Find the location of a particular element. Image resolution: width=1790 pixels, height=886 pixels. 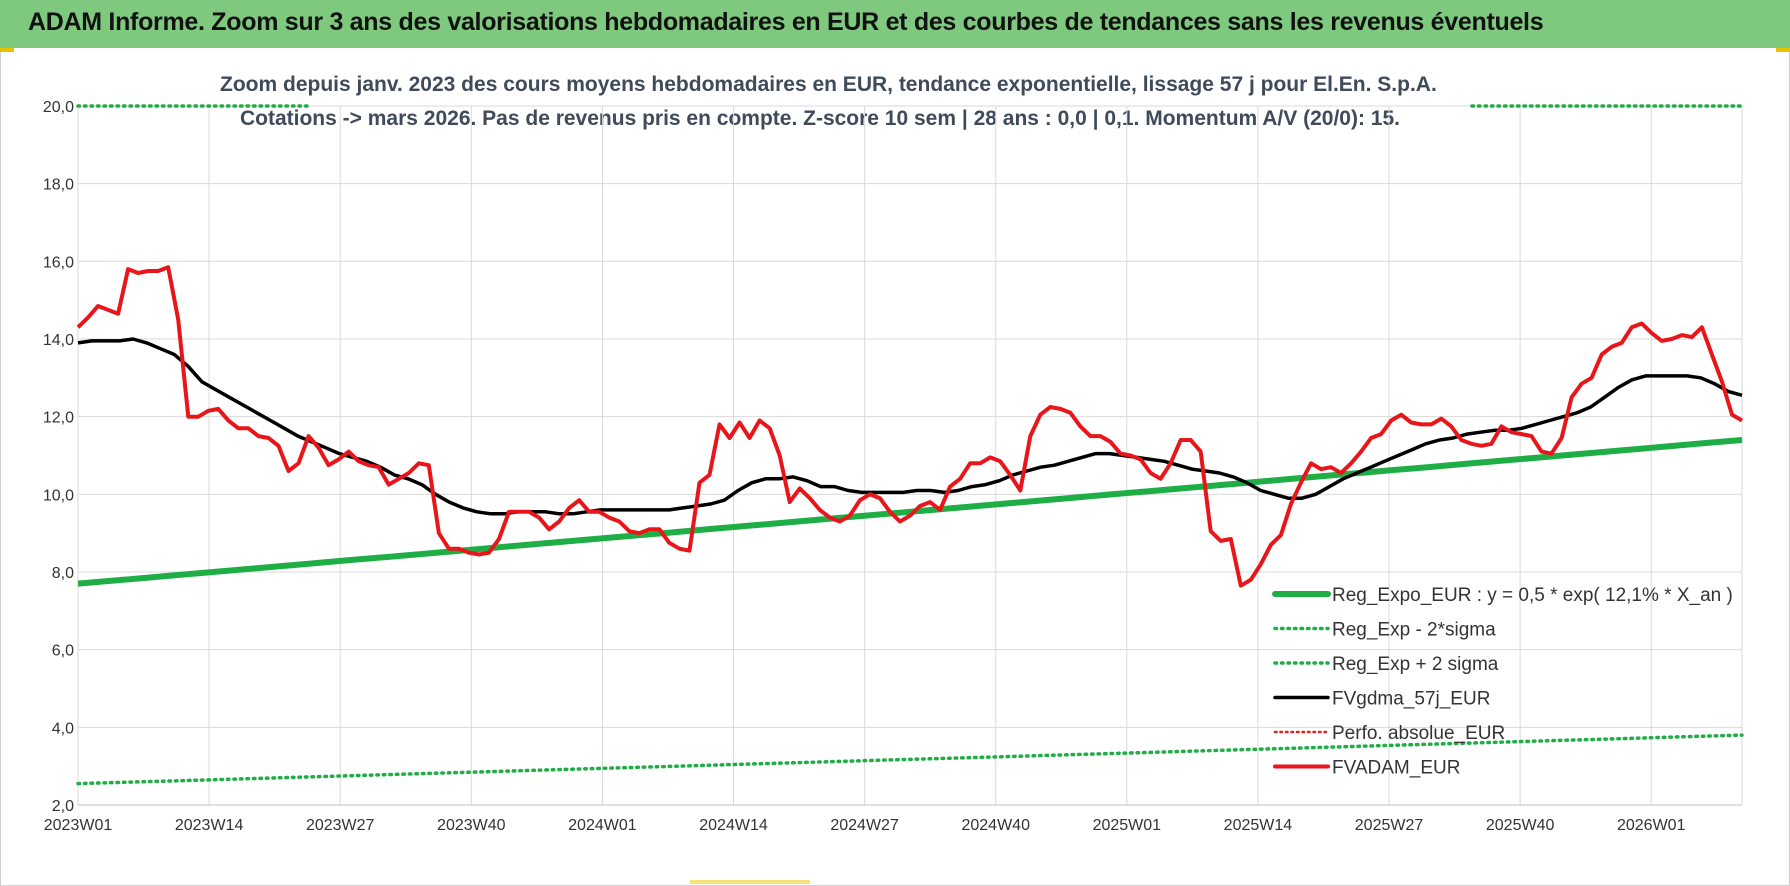

y-tick-label: 16,0 is located at coordinates (58, 262).